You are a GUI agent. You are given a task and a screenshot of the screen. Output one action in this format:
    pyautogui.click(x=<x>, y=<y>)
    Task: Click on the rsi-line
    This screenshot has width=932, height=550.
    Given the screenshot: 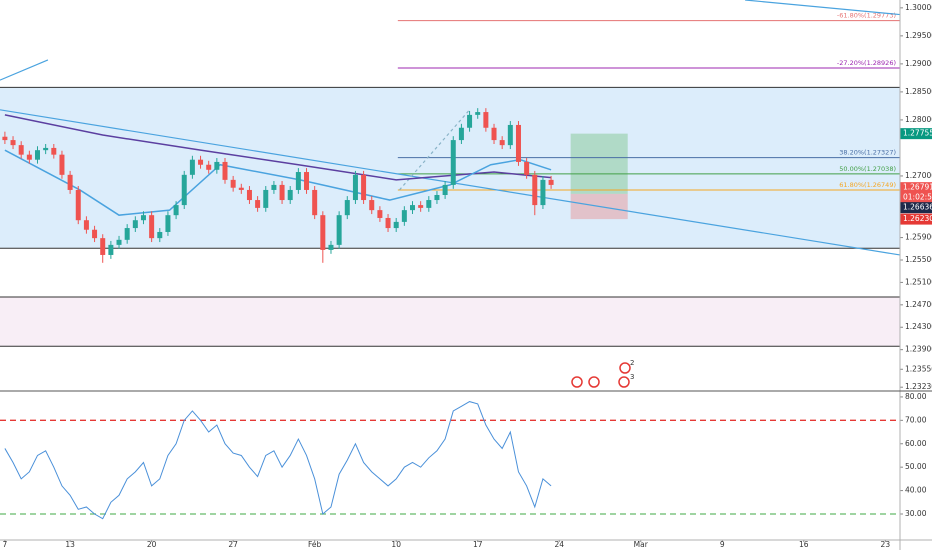 What is the action you would take?
    pyautogui.click(x=278, y=460)
    